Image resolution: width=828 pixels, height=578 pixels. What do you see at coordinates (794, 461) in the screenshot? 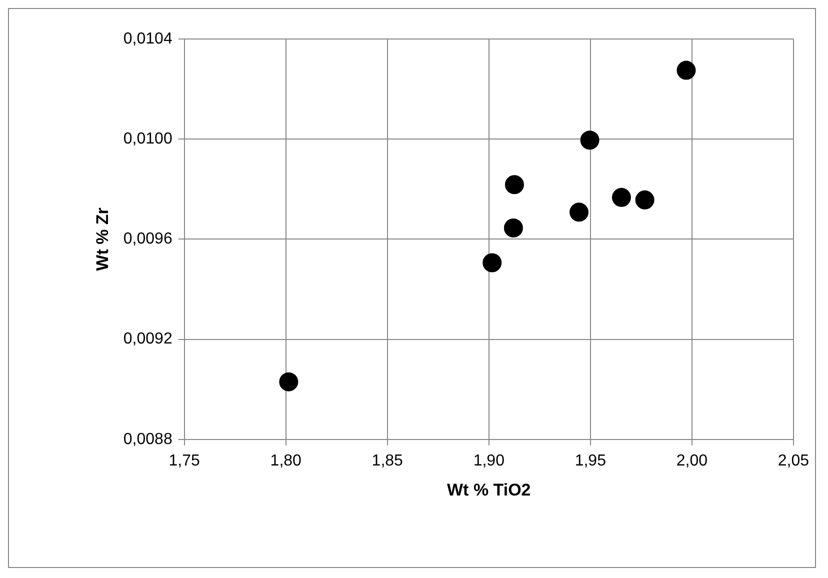
I see `x-tick-label: 2,05` at bounding box center [794, 461].